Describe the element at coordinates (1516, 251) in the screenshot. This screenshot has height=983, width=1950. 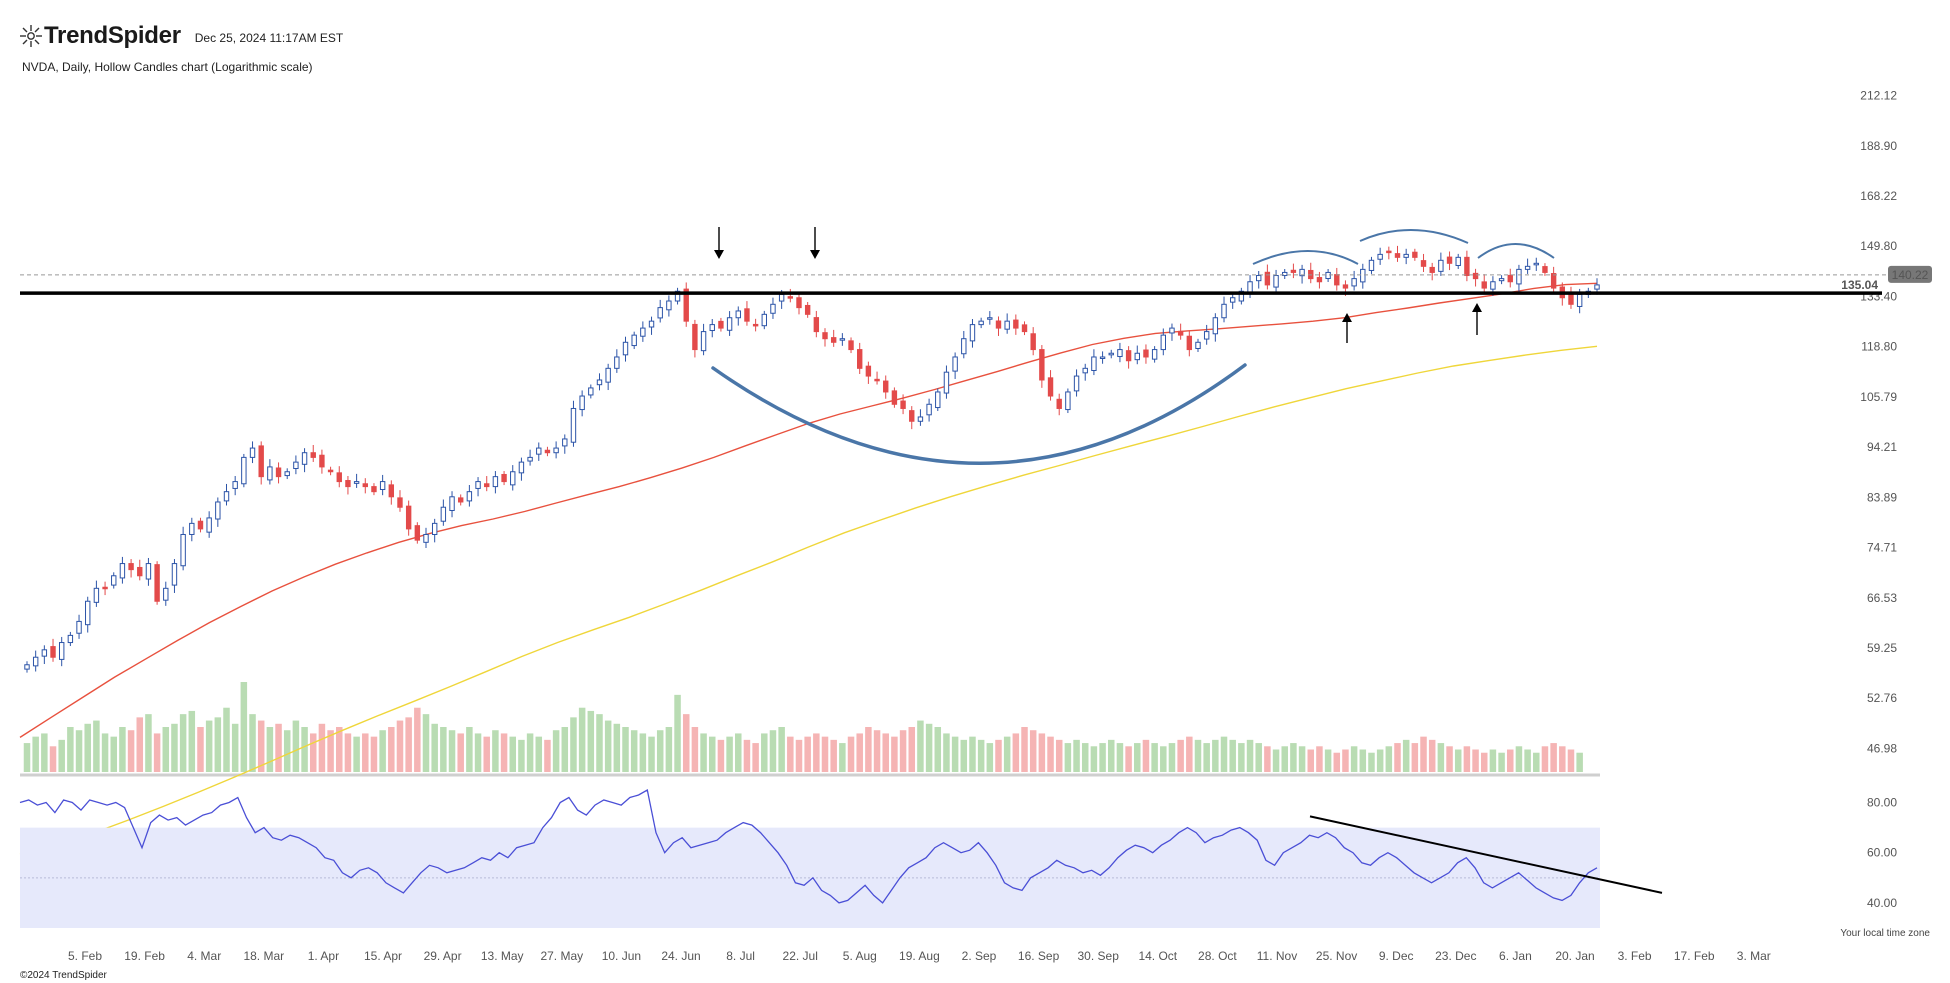
I see `right-shoulder-arc` at that location.